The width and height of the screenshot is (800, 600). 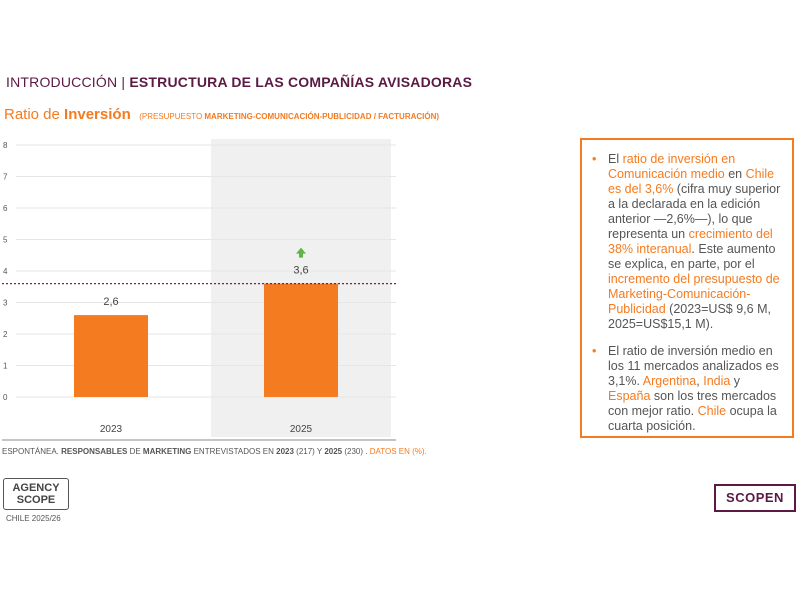 What do you see at coordinates (691, 181) in the screenshot?
I see `insight-highlight: Chile es del 3,6%` at bounding box center [691, 181].